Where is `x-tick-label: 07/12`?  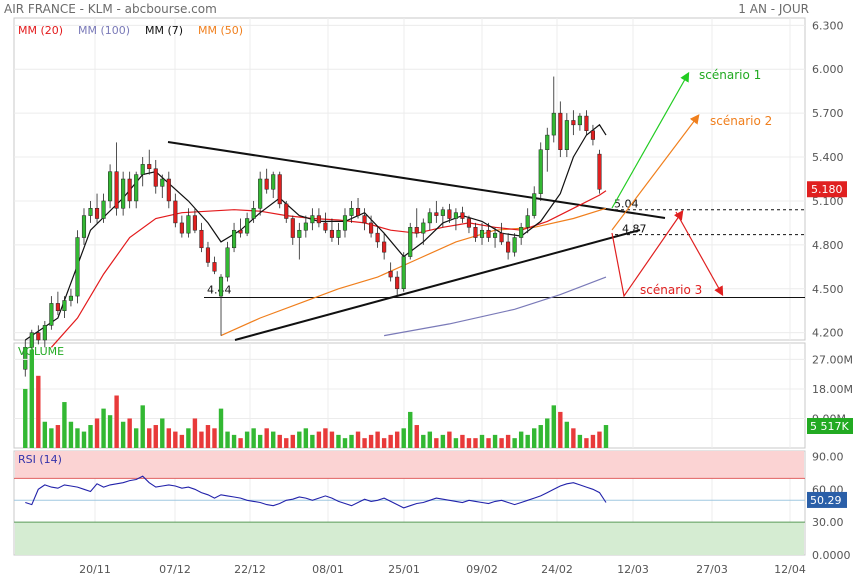 x-tick-label: 07/12 is located at coordinates (175, 569).